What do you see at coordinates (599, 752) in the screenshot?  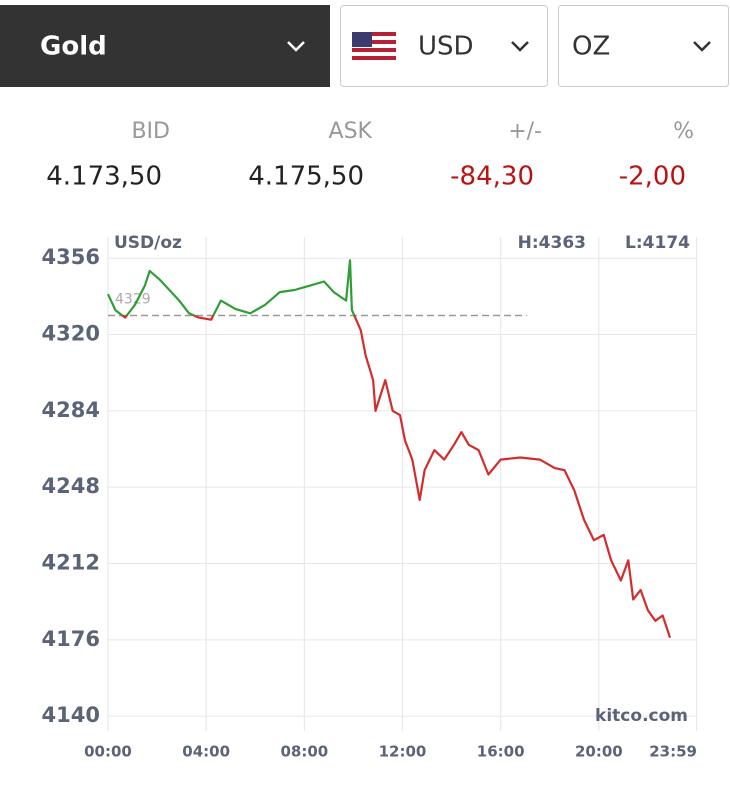 I see `x-tick-label: 20:00` at bounding box center [599, 752].